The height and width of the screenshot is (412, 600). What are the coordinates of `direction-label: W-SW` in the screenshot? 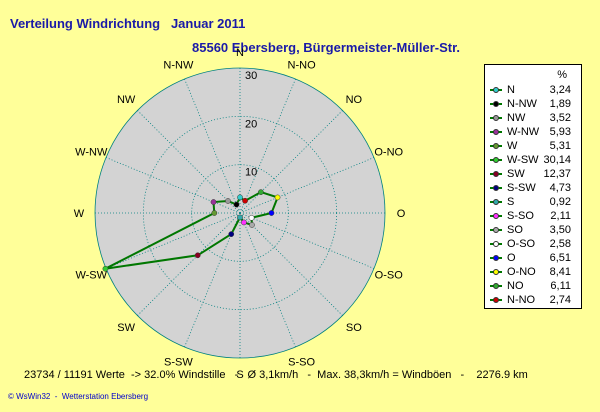 It's located at (91, 276).